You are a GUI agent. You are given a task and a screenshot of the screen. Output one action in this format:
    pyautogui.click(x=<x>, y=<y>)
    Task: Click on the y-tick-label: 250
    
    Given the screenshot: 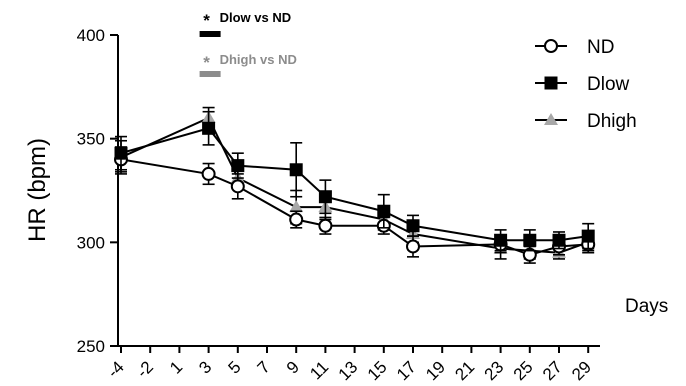 What is the action you would take?
    pyautogui.click(x=91, y=346)
    